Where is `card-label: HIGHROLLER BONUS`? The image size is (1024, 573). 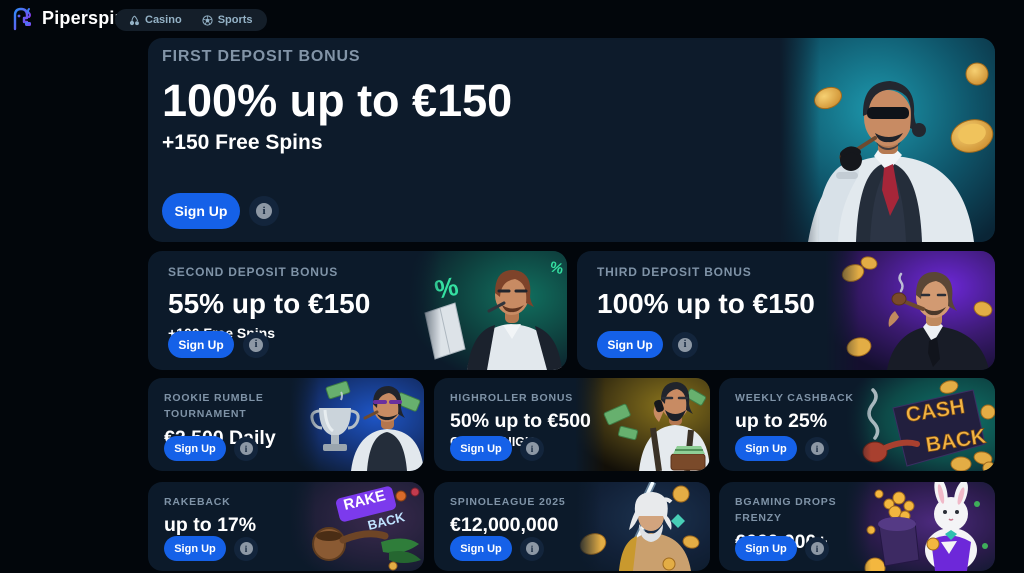 card-label: HIGHROLLER BONUS is located at coordinates (512, 398).